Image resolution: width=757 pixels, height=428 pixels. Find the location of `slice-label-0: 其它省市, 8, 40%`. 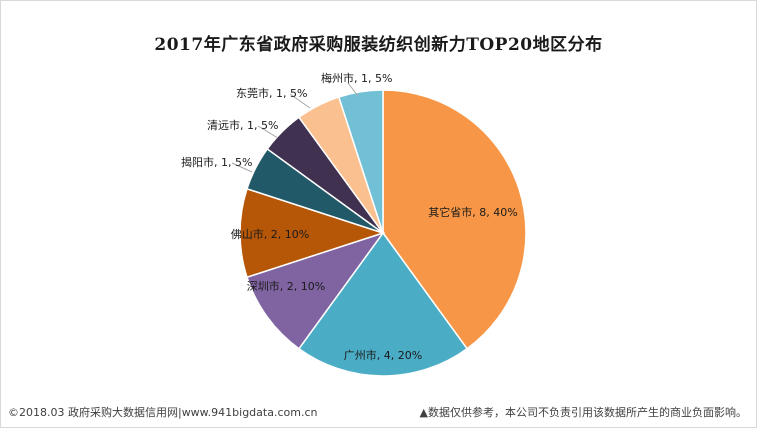

slice-label-0: 其它省市, 8, 40% is located at coordinates (472, 212).